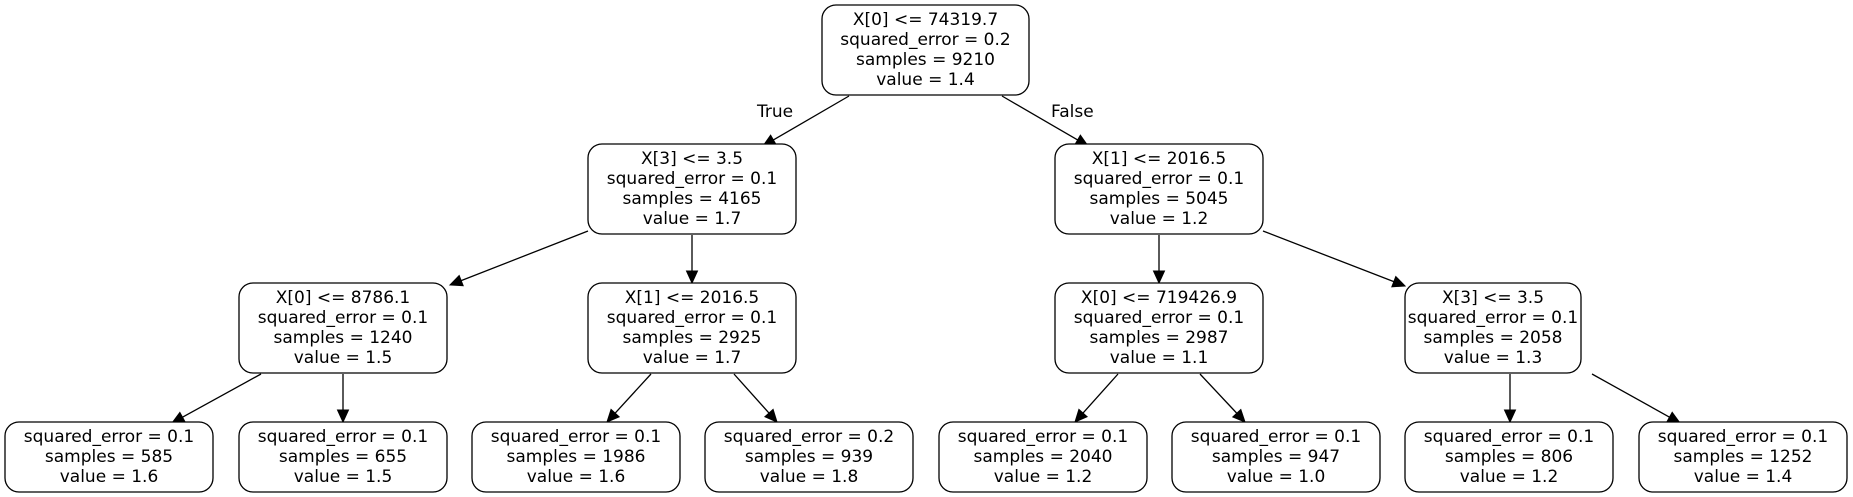 This screenshot has width=1853, height=497. I want to click on node-line: samples = 939, so click(809, 457).